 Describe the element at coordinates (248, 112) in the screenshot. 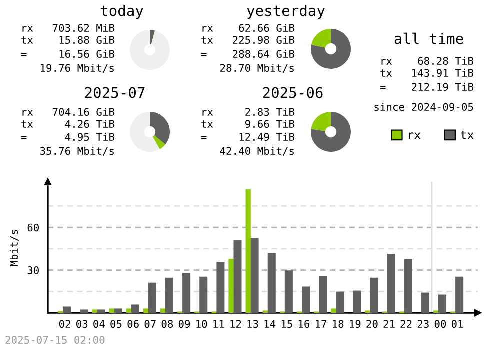

I see `text: rx 2.83 TiB` at that location.